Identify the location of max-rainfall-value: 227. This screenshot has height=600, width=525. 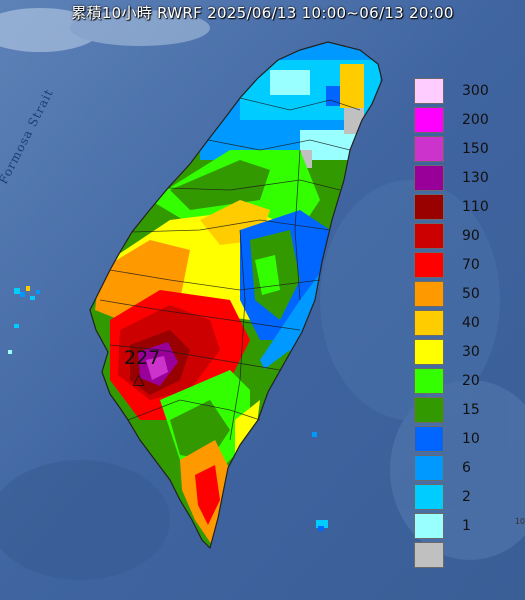
(142, 358).